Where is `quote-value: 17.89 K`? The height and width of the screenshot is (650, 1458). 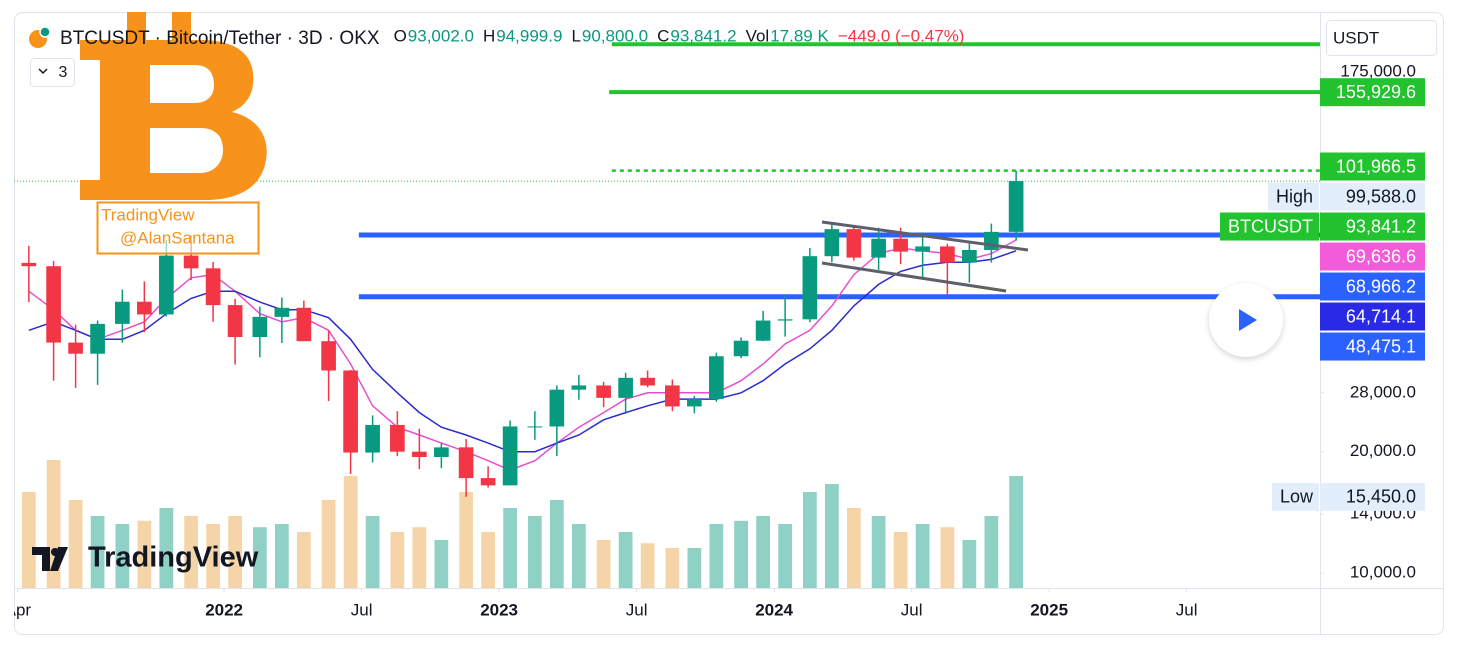
quote-value: 17.89 K is located at coordinates (799, 35).